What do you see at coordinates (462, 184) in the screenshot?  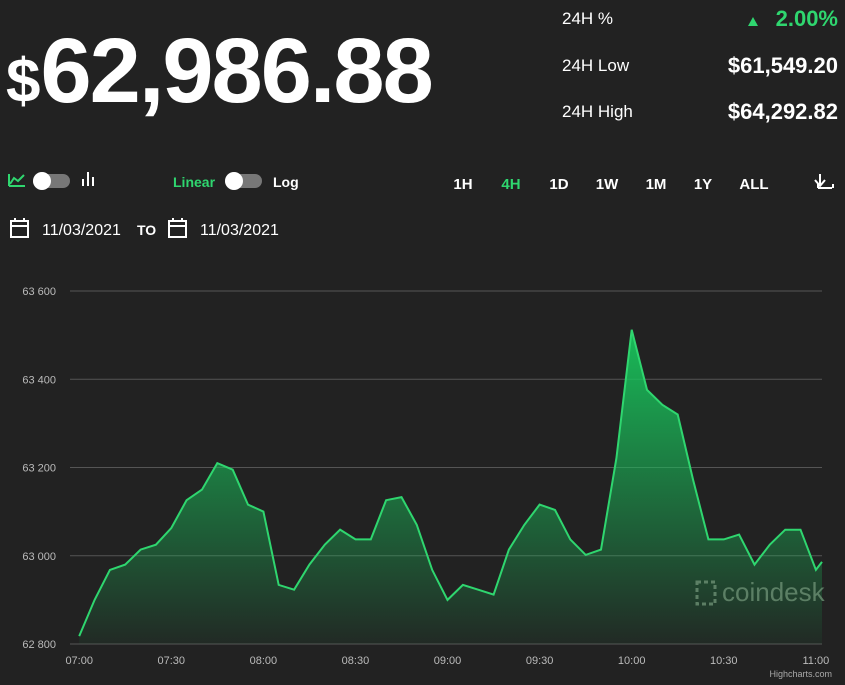 I see `range-button: 1H` at bounding box center [462, 184].